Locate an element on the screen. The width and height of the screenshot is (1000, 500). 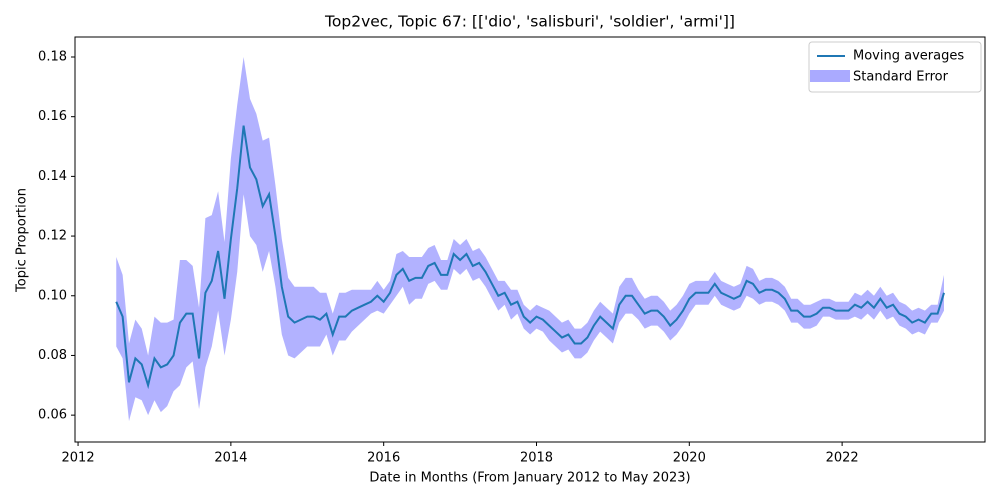
legend-label: Moving averages is located at coordinates (908, 56).